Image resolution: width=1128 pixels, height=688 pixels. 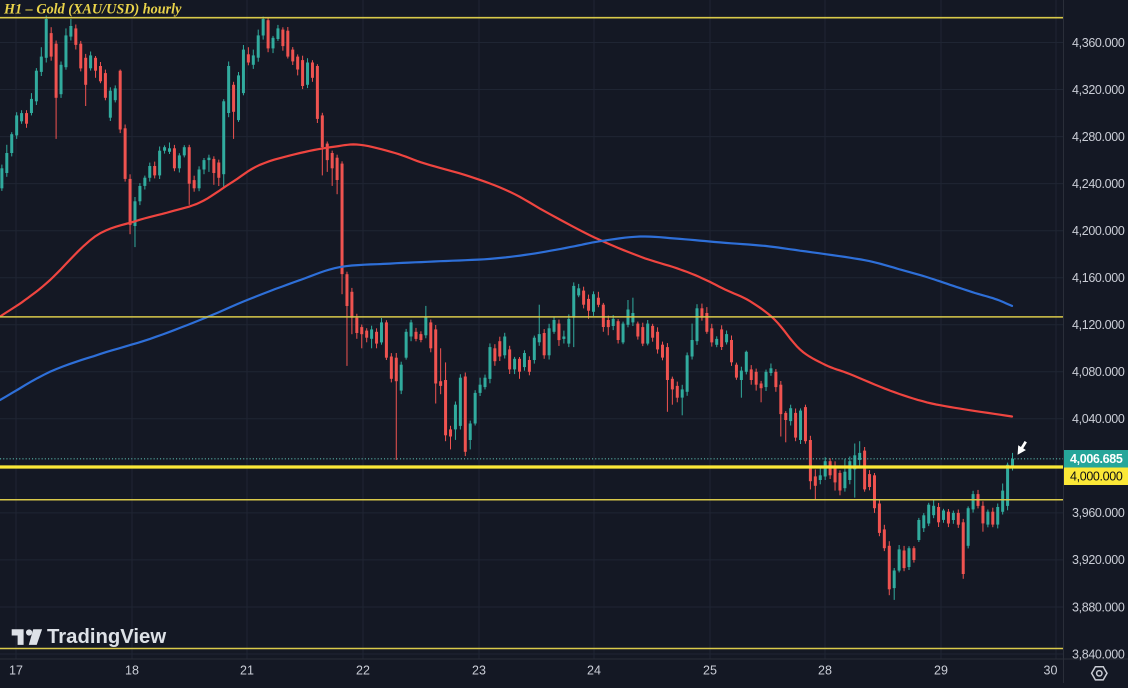 I want to click on svg-text: 4,280.000, so click(x=1098, y=137).